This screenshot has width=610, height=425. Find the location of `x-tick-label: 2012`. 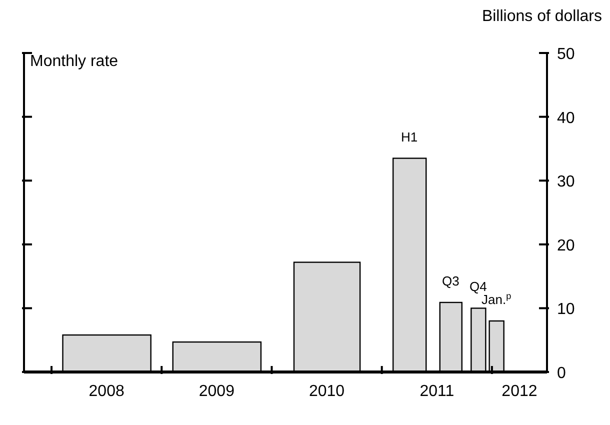

x-tick-label: 2012 is located at coordinates (520, 391).